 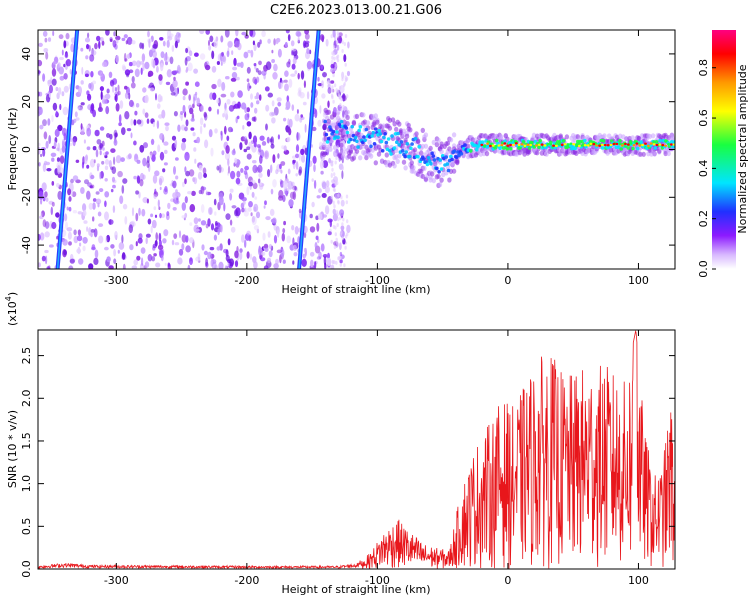 I want to click on colorbar-tick-label: 0.4, so click(x=703, y=169).